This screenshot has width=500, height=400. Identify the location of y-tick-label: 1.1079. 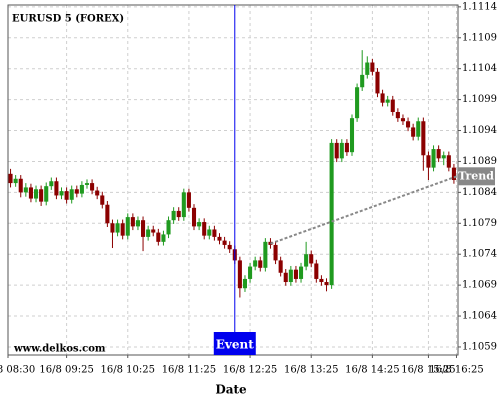
(479, 223).